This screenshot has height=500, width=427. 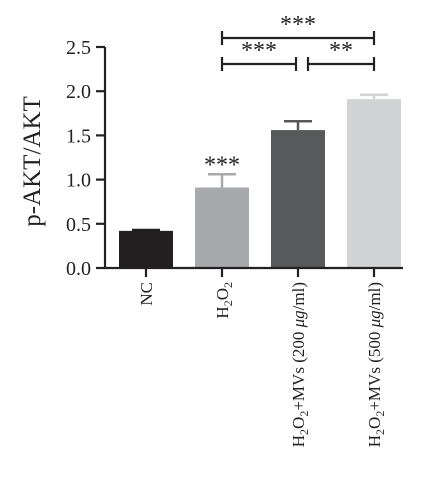 What do you see at coordinates (341, 51) in the screenshot?
I see `comparison-label: **` at bounding box center [341, 51].